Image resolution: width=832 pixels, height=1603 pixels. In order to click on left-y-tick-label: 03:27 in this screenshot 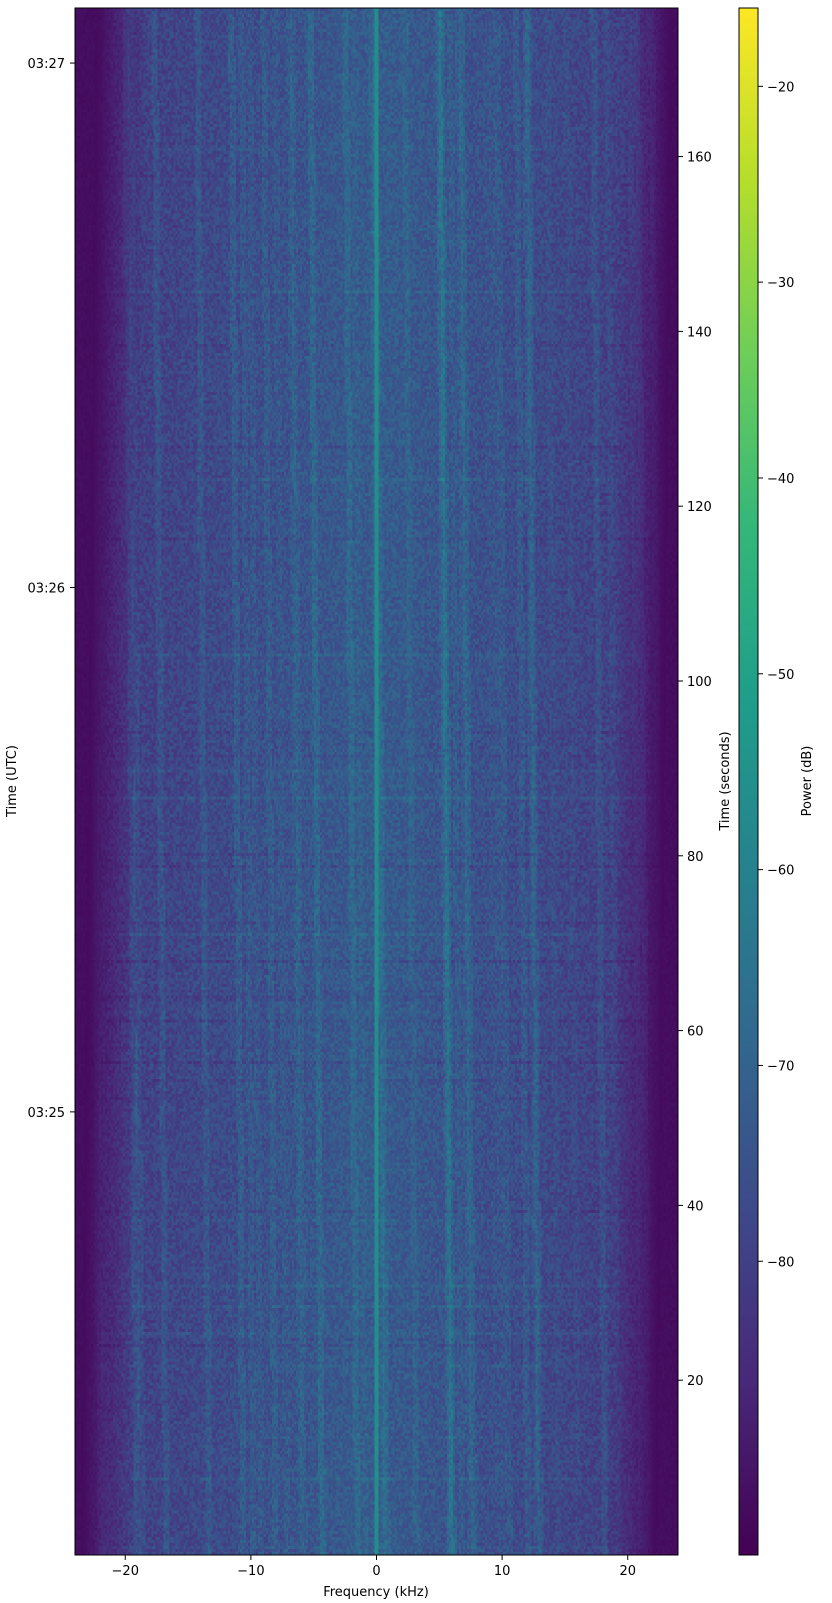, I will do `click(46, 64)`.